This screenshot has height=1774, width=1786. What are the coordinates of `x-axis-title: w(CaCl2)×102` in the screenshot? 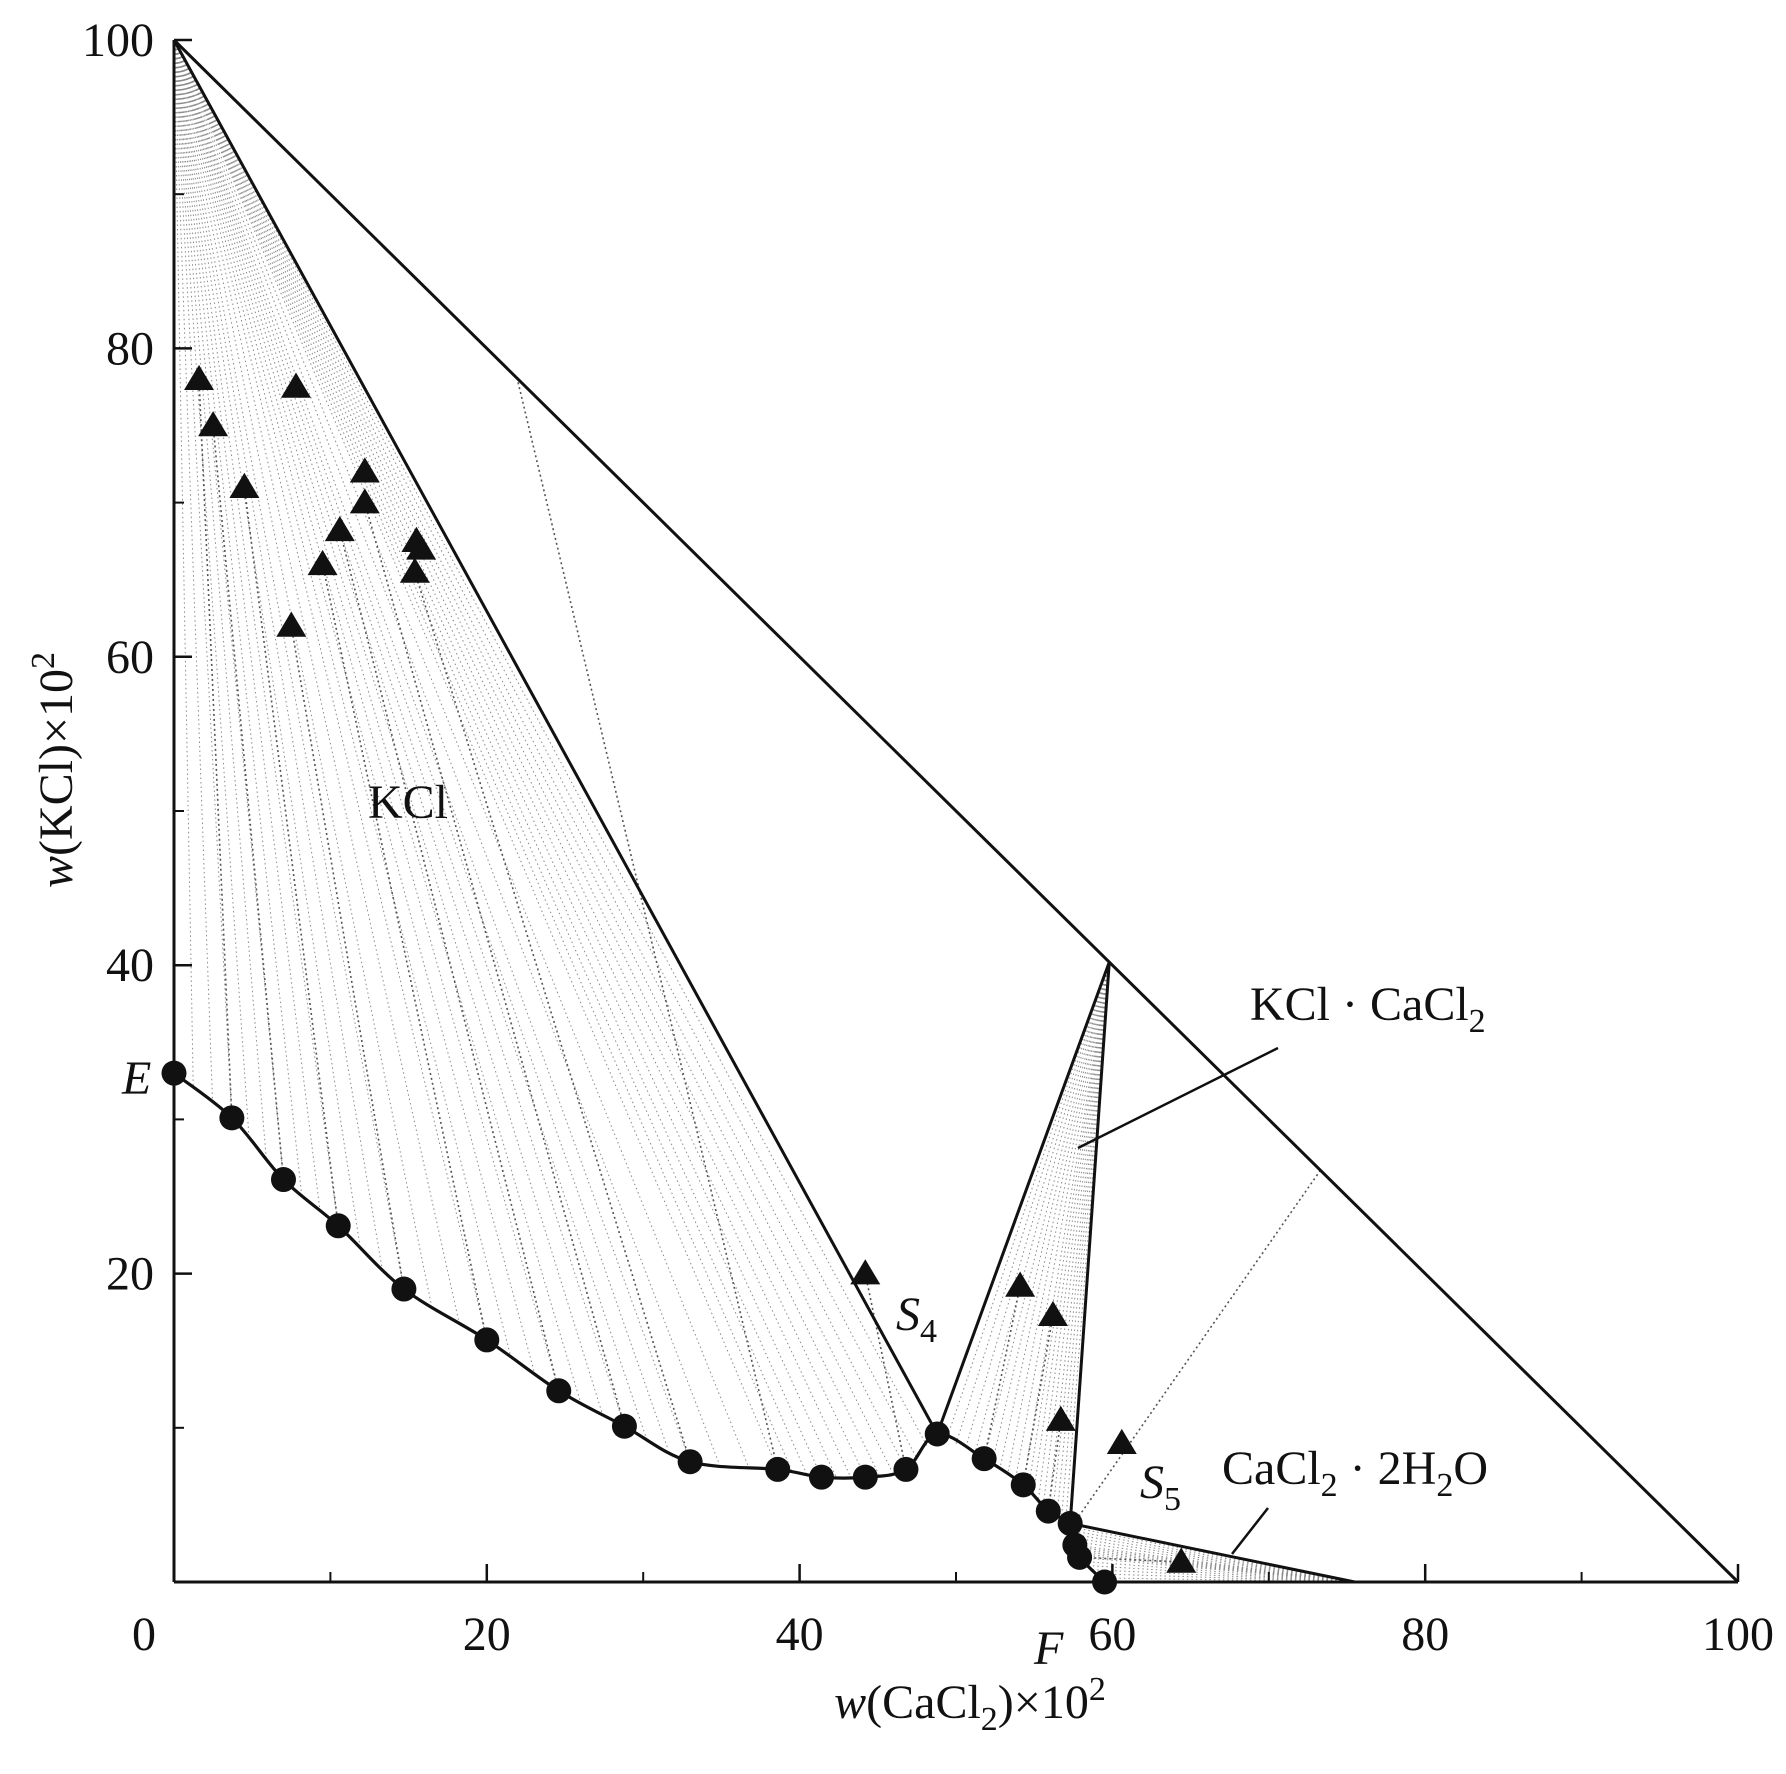 It's located at (970, 1704).